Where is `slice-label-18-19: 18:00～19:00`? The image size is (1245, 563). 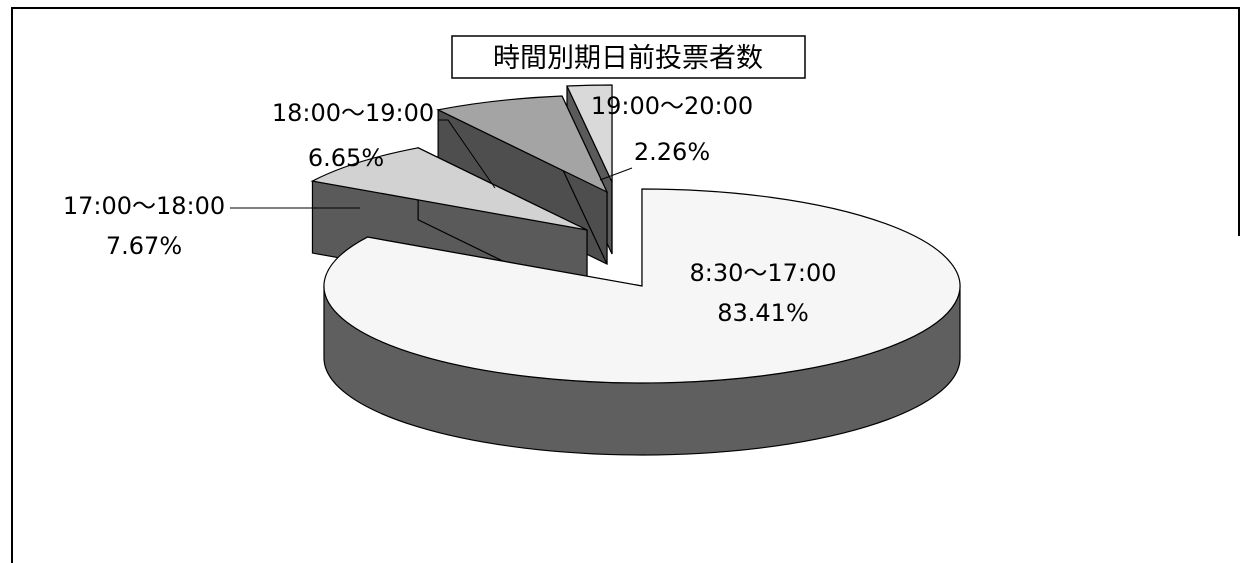 slice-label-18-19: 18:00～19:00 is located at coordinates (353, 113).